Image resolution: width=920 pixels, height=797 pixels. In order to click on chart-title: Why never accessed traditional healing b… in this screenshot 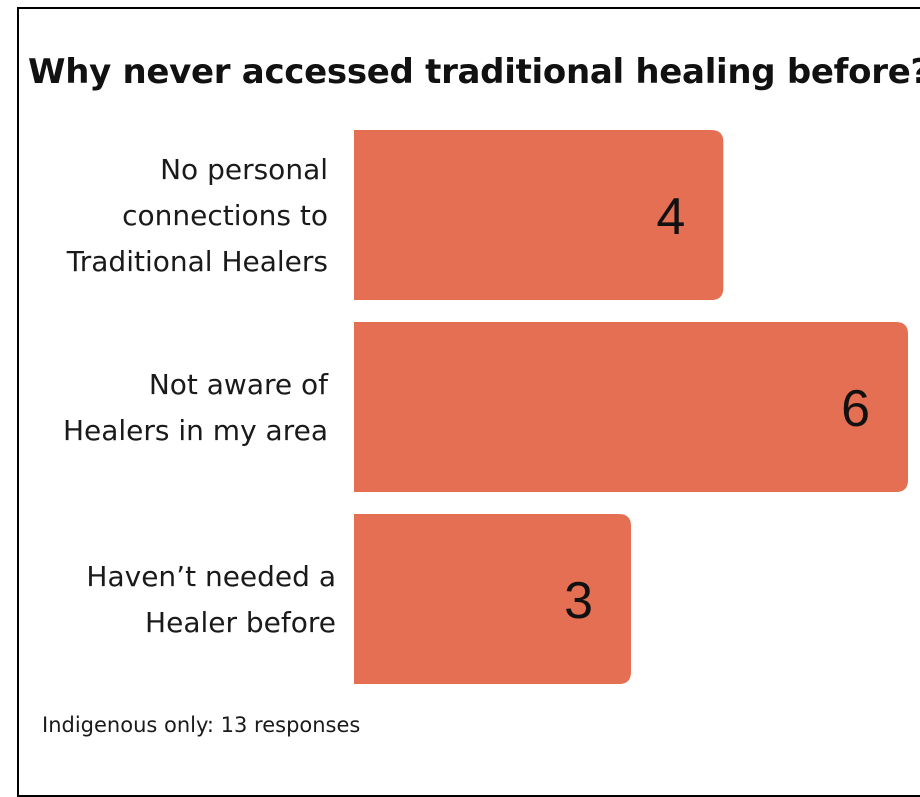, I will do `click(474, 72)`.